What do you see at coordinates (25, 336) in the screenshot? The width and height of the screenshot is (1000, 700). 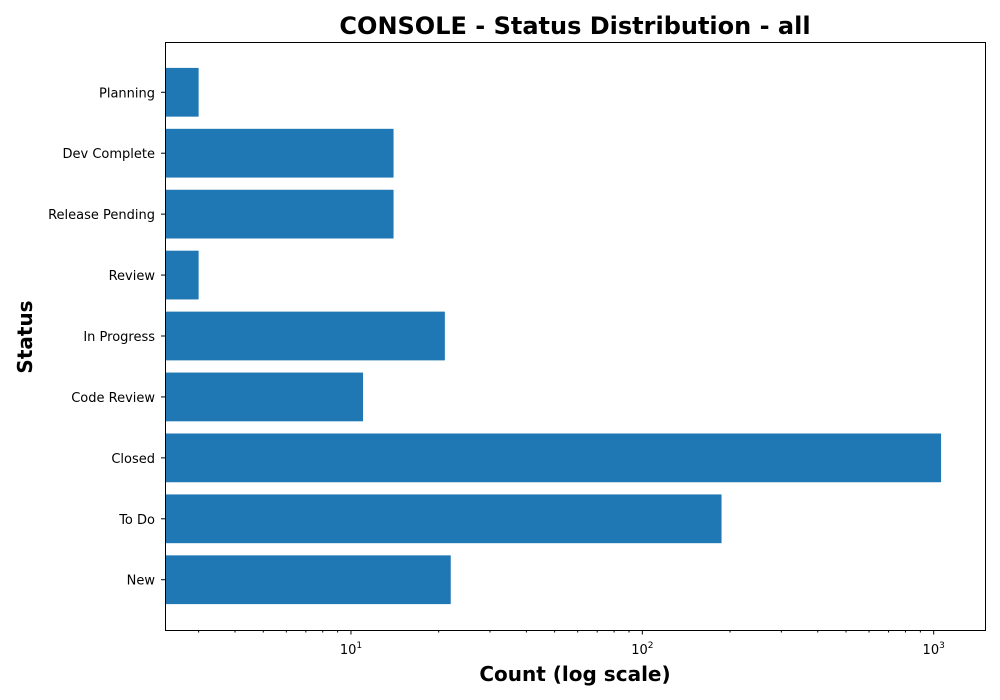 I see `y-axis-label: Status` at bounding box center [25, 336].